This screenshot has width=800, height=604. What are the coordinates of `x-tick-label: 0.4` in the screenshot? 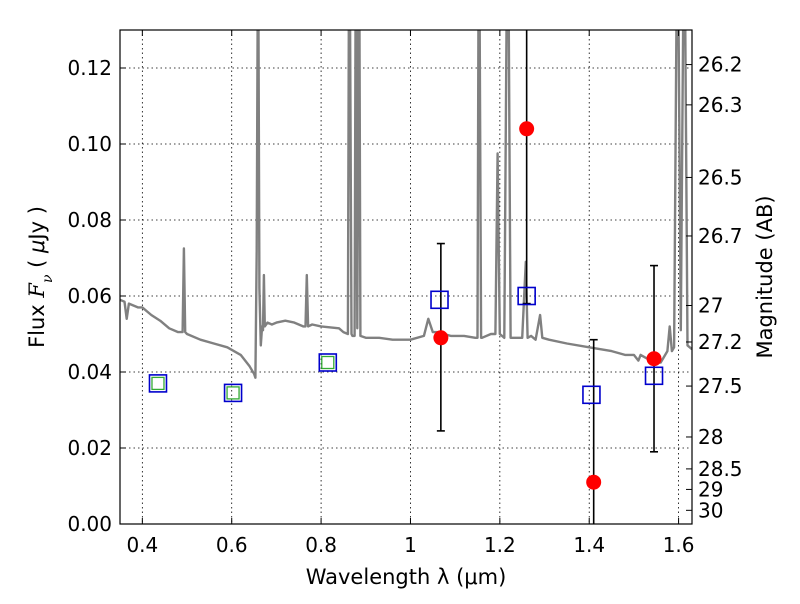 It's located at (142, 545).